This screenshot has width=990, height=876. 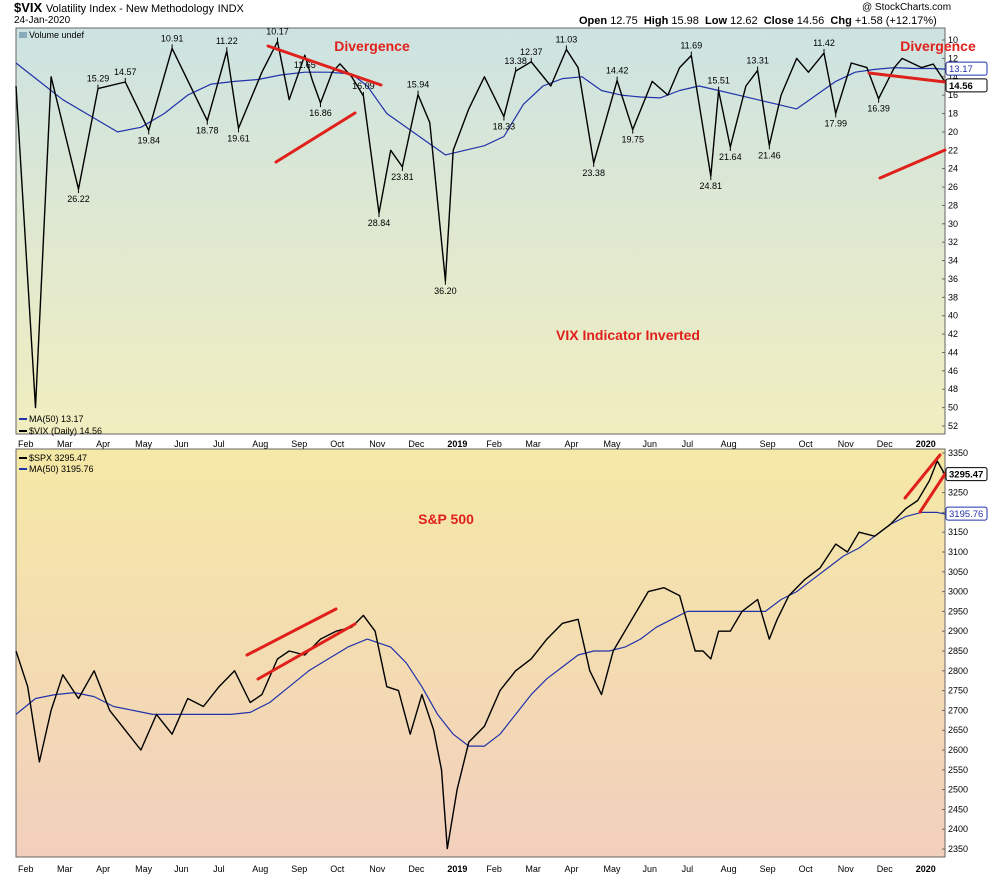 I want to click on close-label: Close, so click(x=778, y=21).